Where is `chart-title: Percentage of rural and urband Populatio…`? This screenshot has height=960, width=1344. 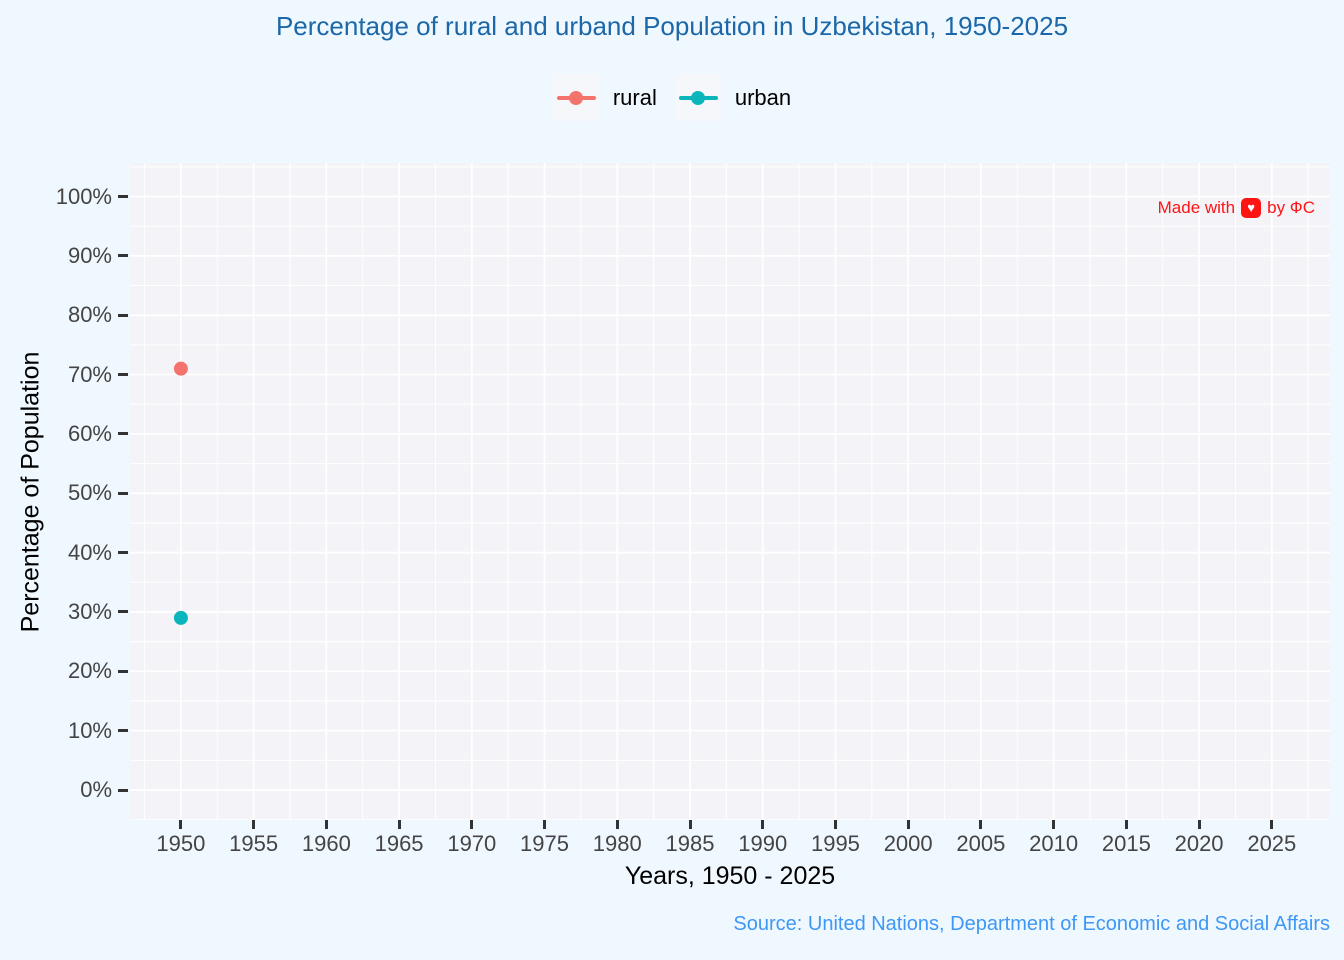 chart-title: Percentage of rural and urband Populatio… is located at coordinates (672, 26).